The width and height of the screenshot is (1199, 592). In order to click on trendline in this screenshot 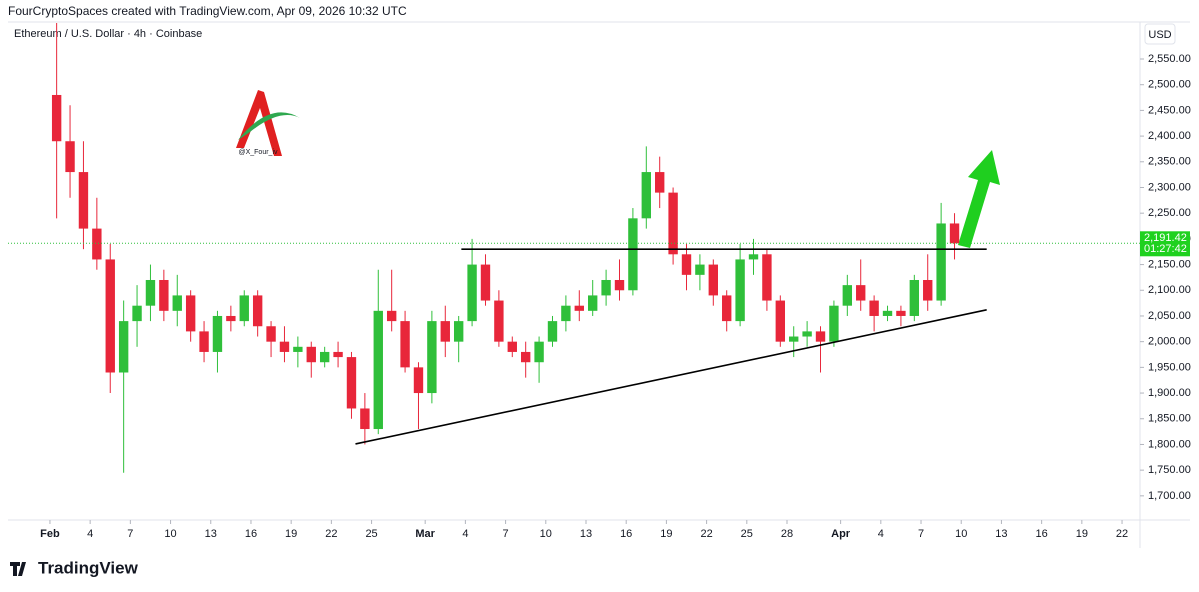, I will do `click(671, 377)`.